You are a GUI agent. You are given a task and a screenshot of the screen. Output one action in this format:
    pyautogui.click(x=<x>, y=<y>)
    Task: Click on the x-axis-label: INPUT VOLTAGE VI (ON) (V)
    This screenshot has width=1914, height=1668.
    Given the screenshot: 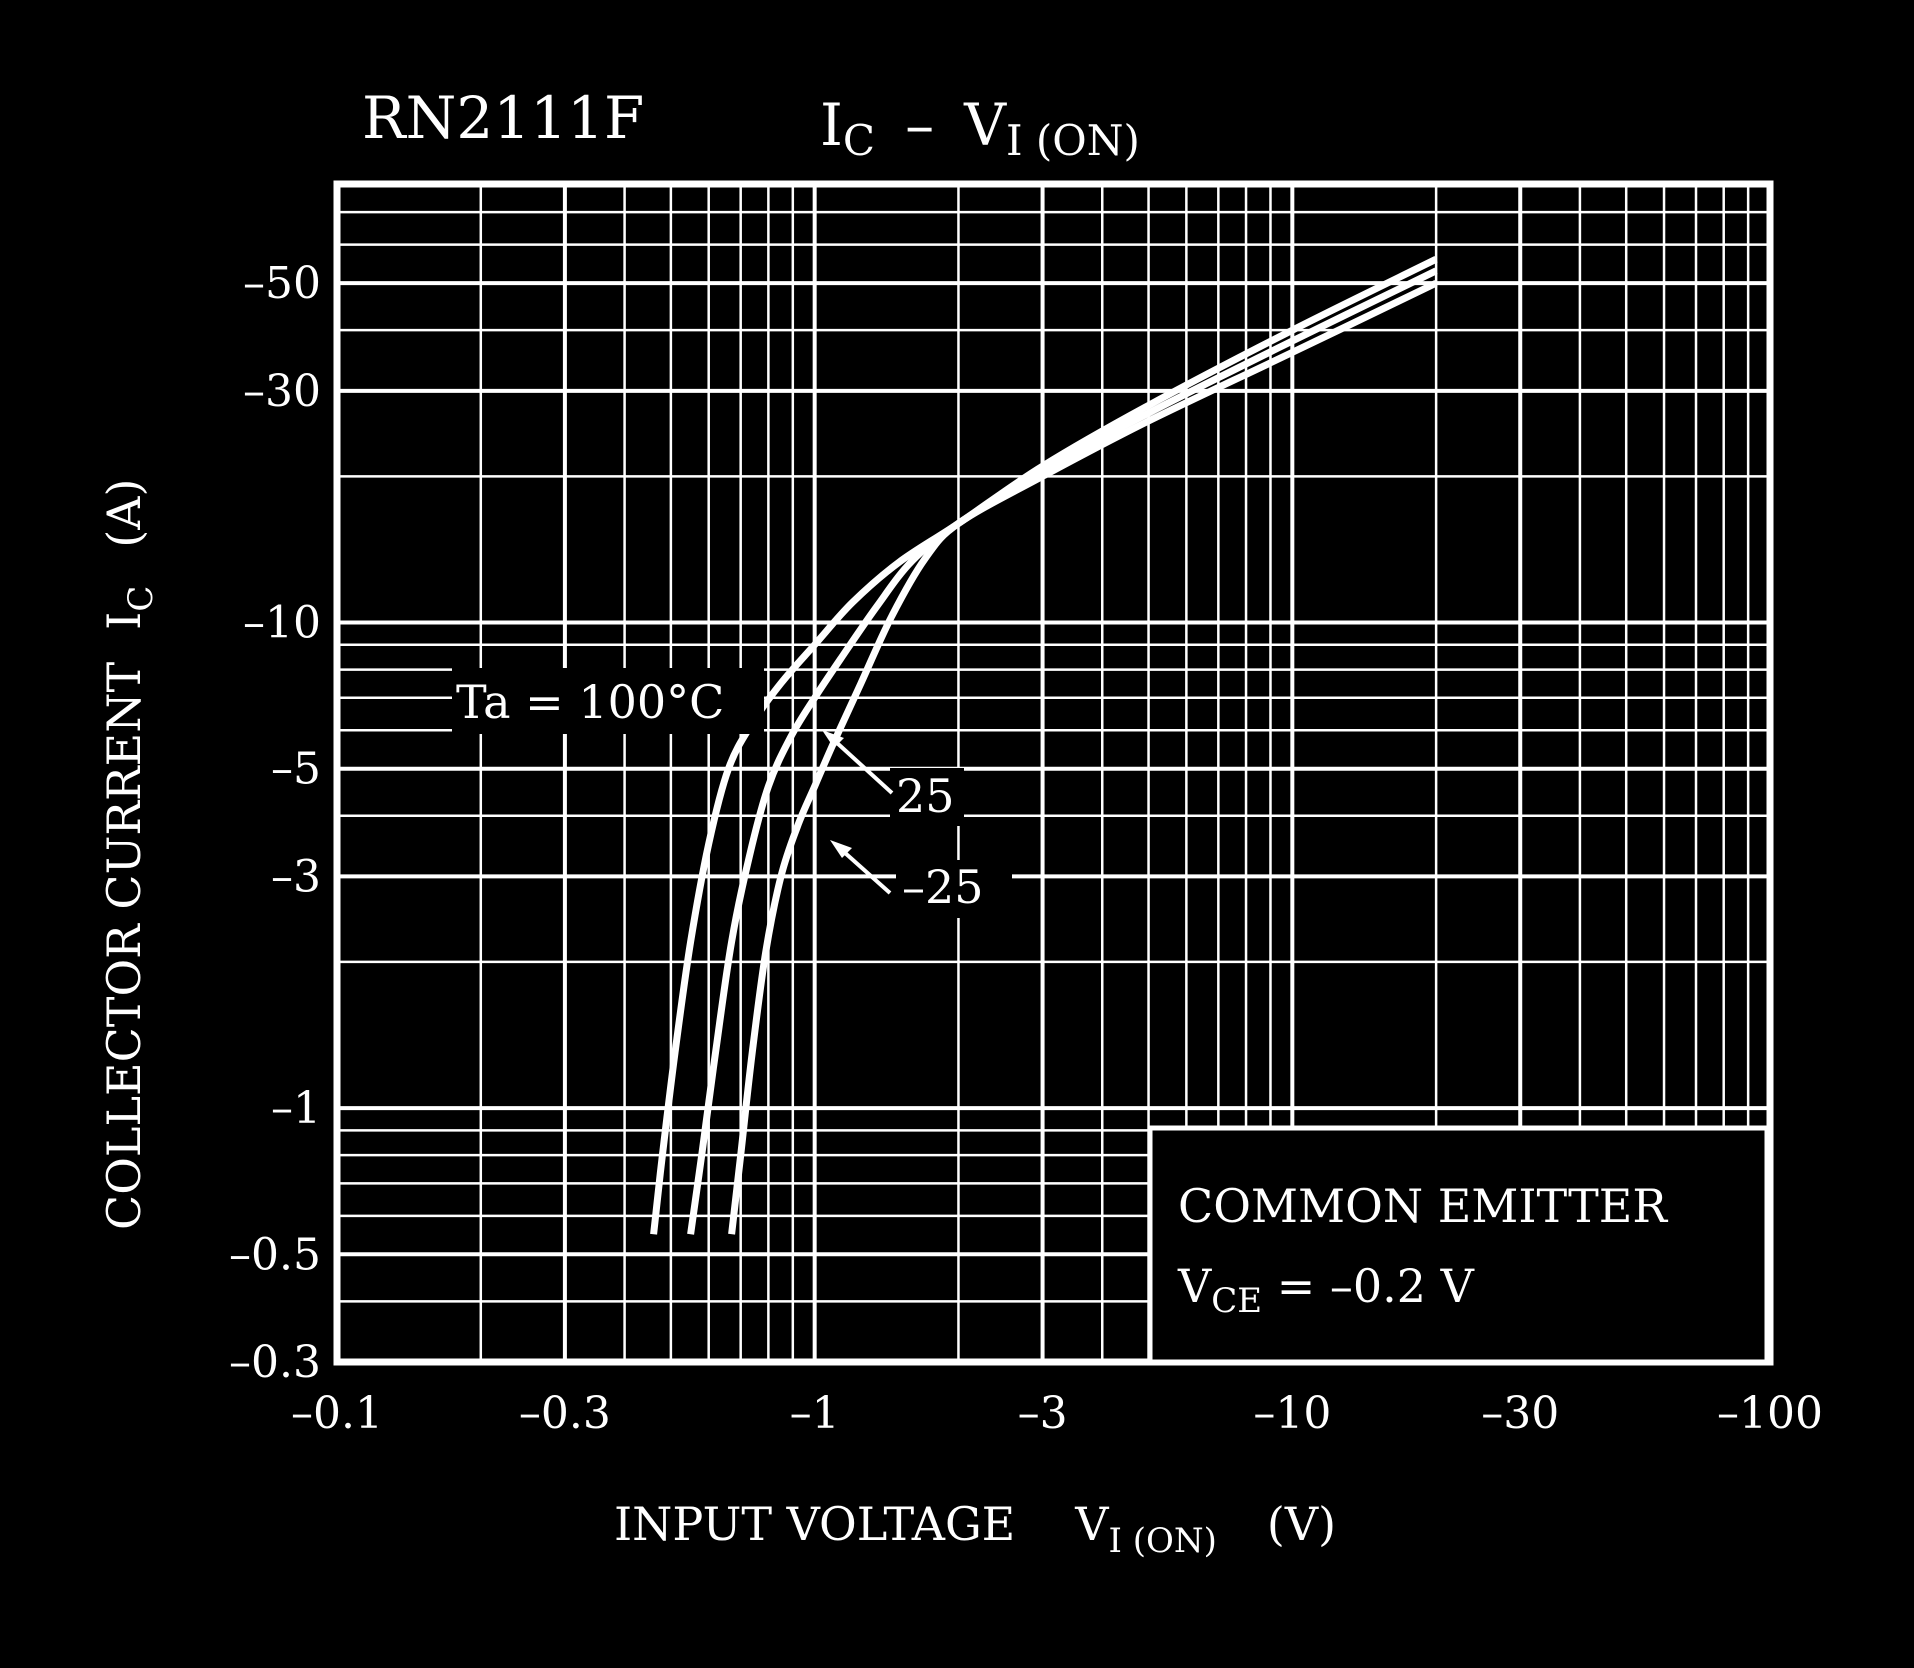 What is the action you would take?
    pyautogui.click(x=975, y=1529)
    